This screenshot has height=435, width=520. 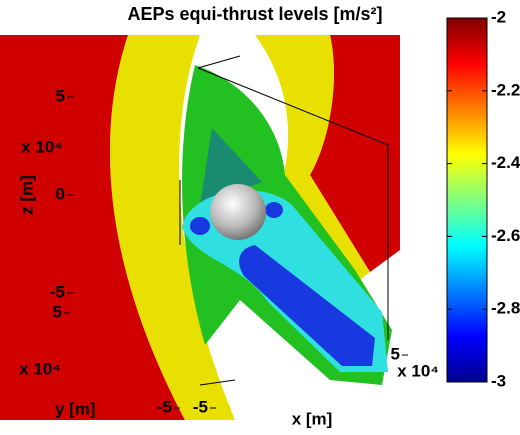 I want to click on sphere, so click(x=238, y=212).